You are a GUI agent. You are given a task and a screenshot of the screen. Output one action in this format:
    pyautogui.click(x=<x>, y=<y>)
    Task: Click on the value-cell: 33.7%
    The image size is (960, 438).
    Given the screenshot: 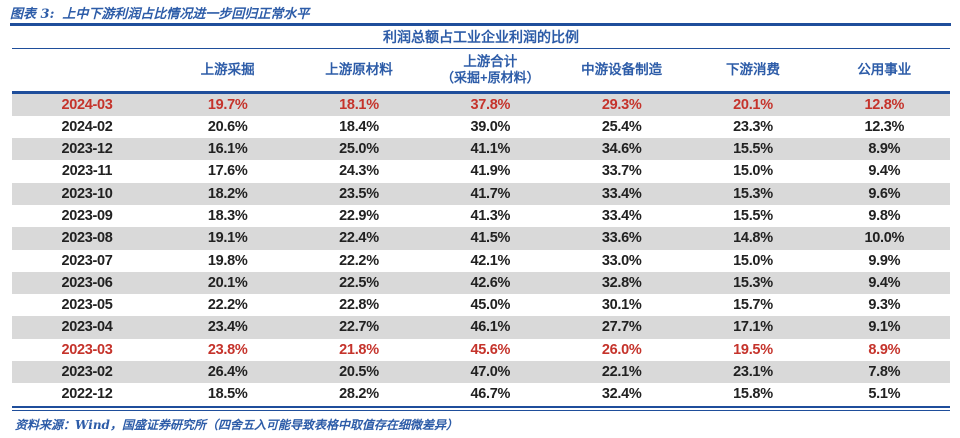 What is the action you would take?
    pyautogui.click(x=621, y=171)
    